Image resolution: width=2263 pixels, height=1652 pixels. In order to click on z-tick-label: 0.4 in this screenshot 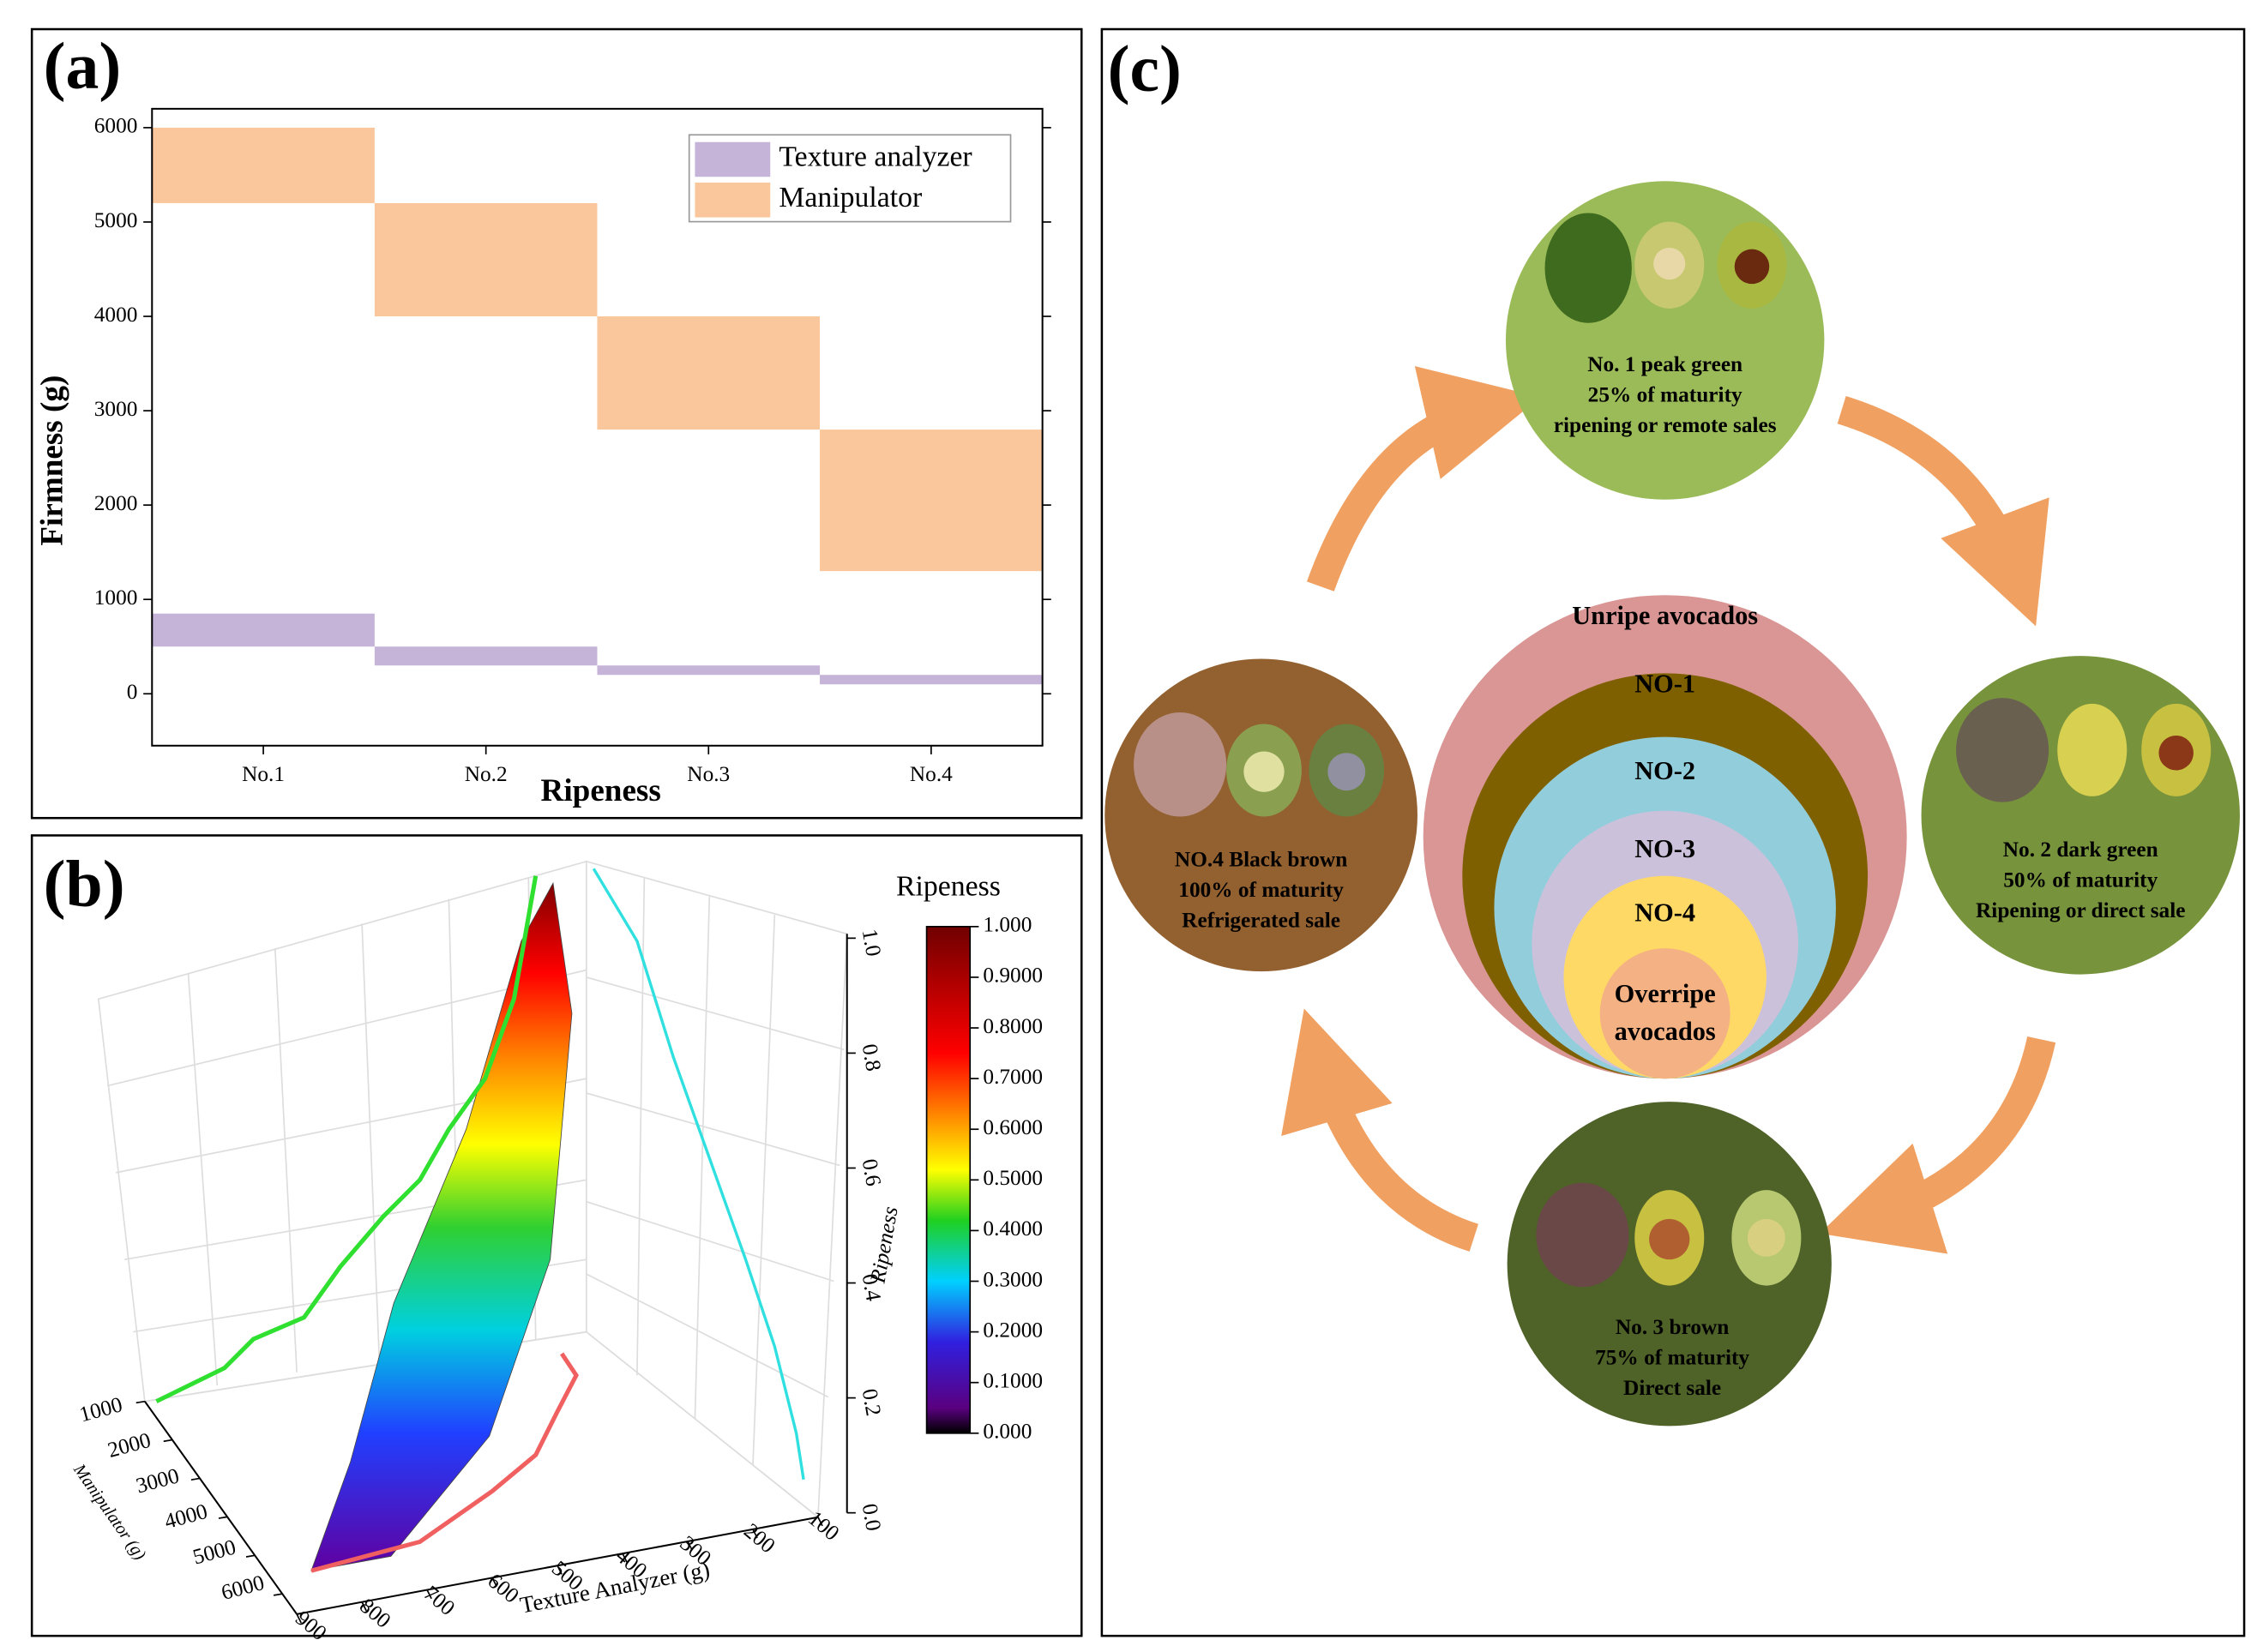, I will do `click(872, 1287)`.